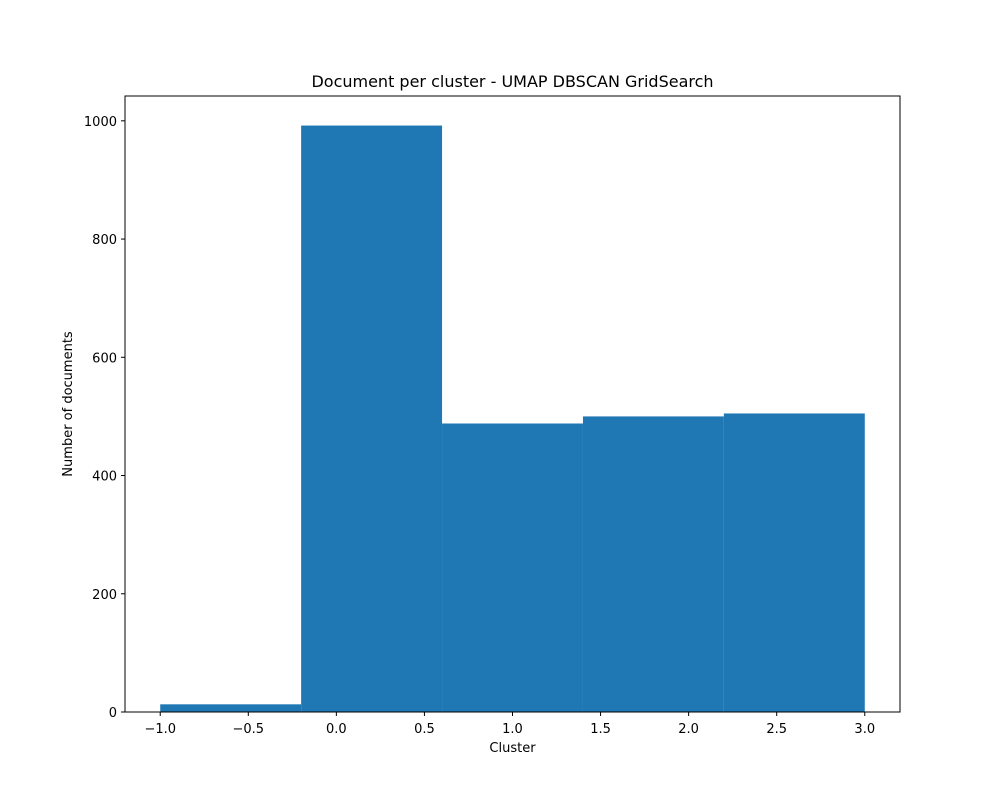 This screenshot has height=800, width=1000. What do you see at coordinates (113, 713) in the screenshot?
I see `y-tick-label: 0` at bounding box center [113, 713].